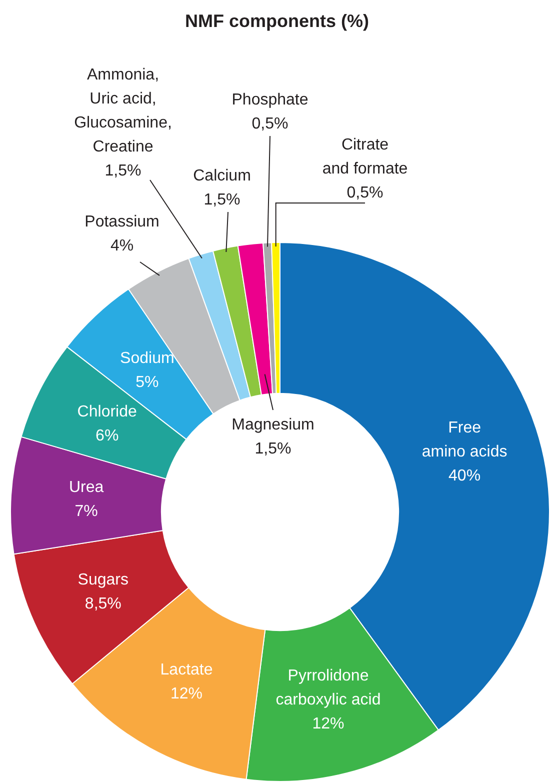 This screenshot has width=554, height=783. What do you see at coordinates (123, 111) in the screenshot?
I see `slice-label: Ammonia, Uric acid, Glucosamine, Creatine` at bounding box center [123, 111].